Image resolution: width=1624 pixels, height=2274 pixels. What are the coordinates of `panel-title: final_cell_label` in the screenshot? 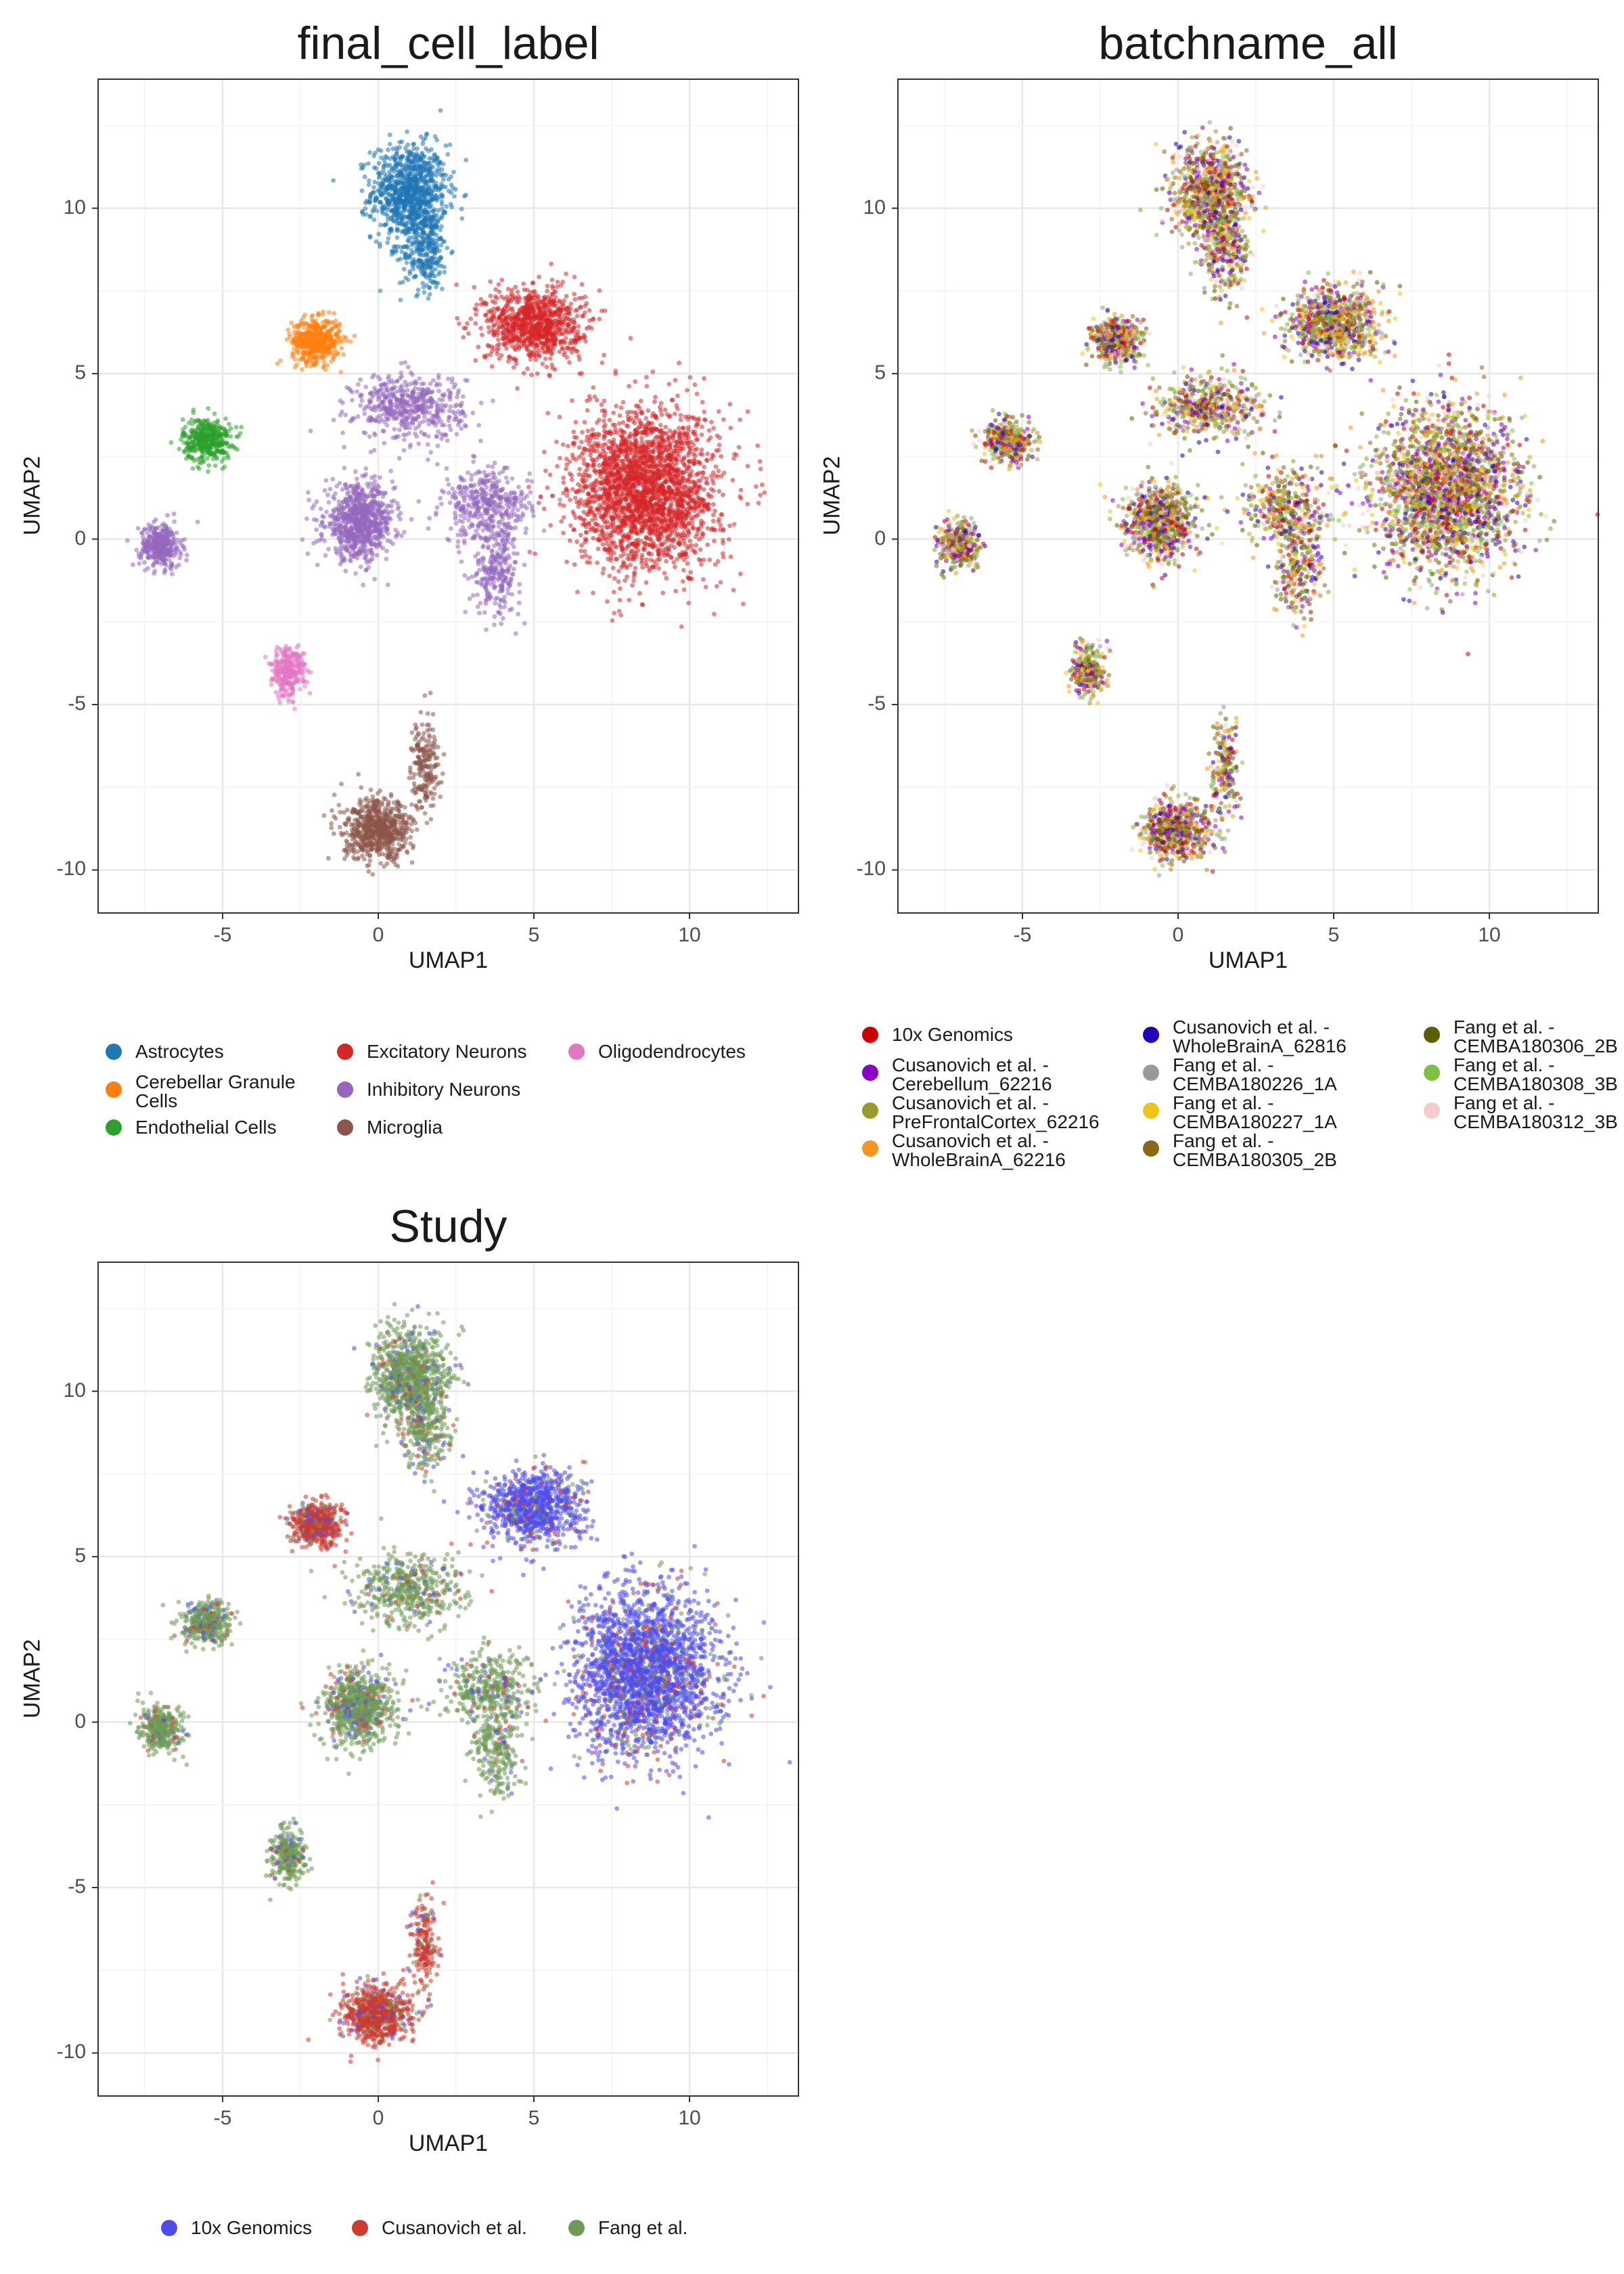 It's located at (448, 43).